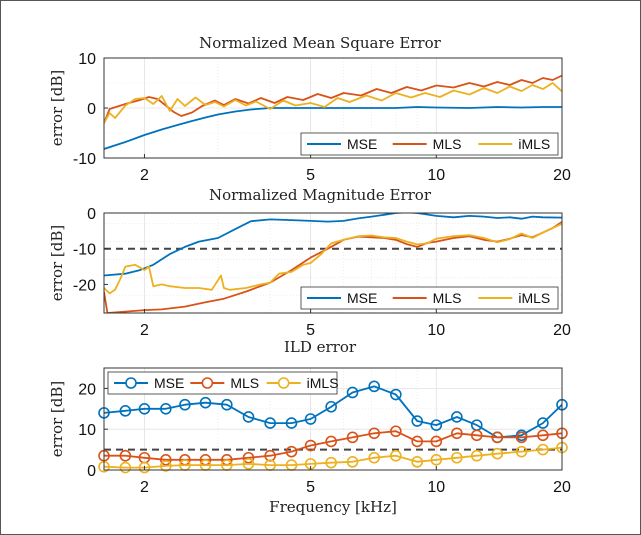  I want to click on panel-title: ILD error, so click(320, 347).